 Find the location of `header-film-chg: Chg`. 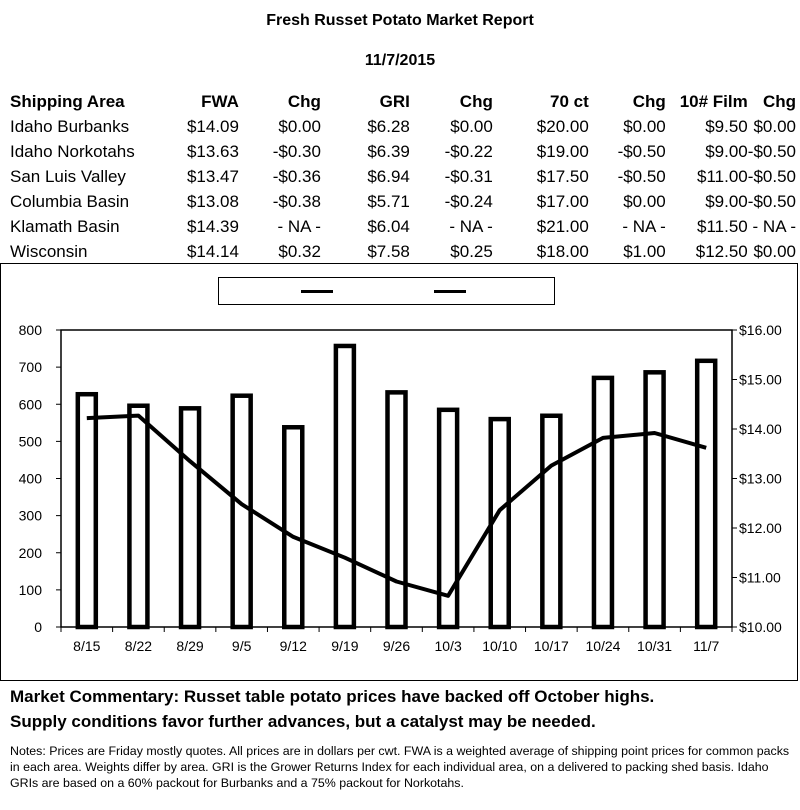

header-film-chg: Chg is located at coordinates (779, 101).